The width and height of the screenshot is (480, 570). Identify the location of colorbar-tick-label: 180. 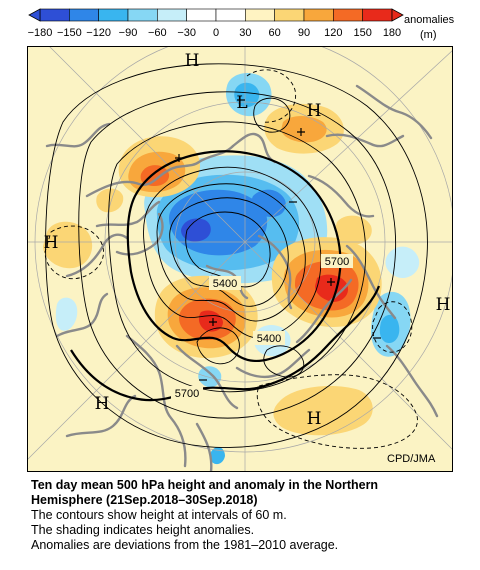
(392, 33).